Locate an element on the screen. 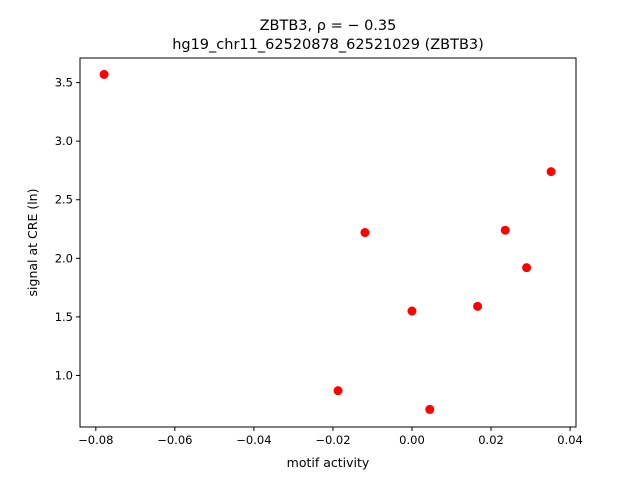  chart-title-line2: hg19_chr11_62520878_62521029 (ZBTB3) is located at coordinates (328, 45).